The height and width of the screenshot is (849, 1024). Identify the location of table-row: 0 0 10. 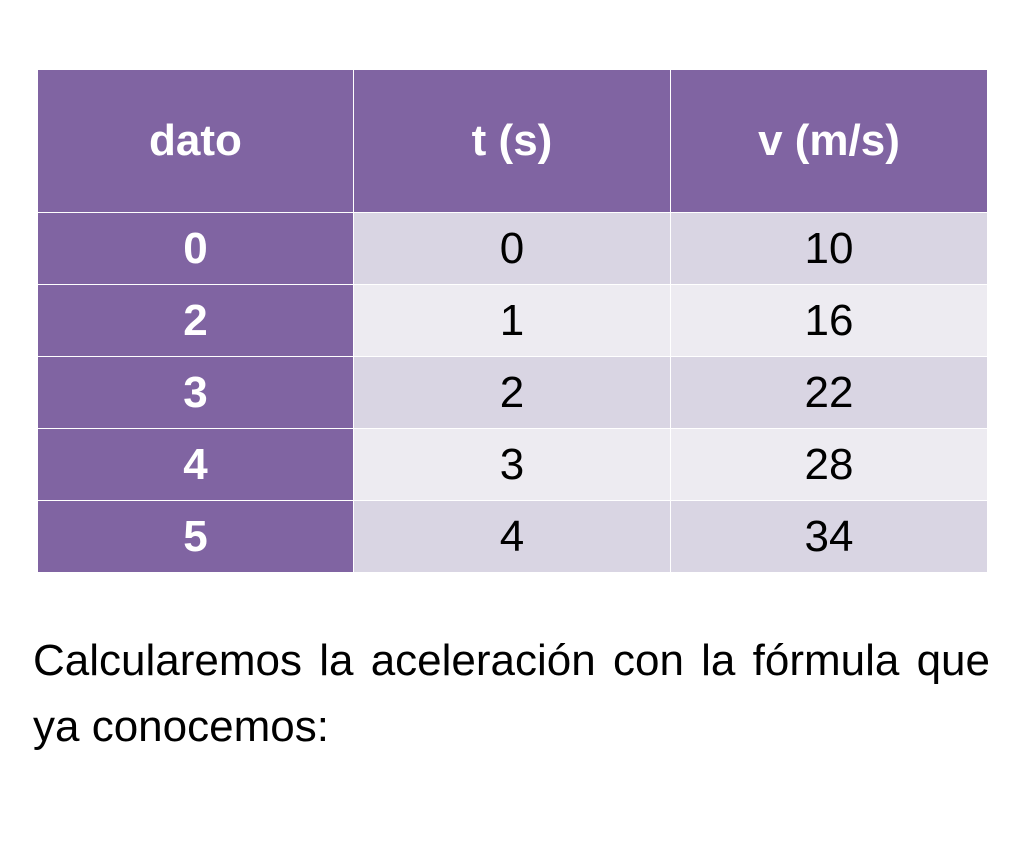
(512, 248).